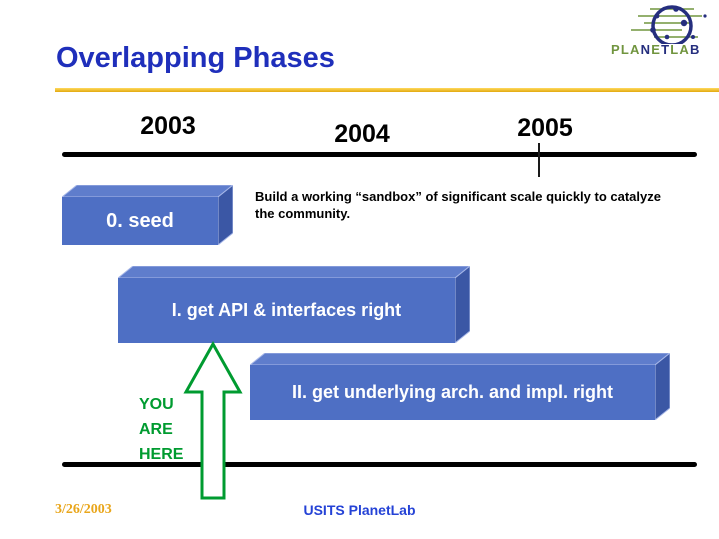 Image resolution: width=719 pixels, height=539 pixels. I want to click on phase-label-api: I. get API & interfaces right, so click(286, 310).